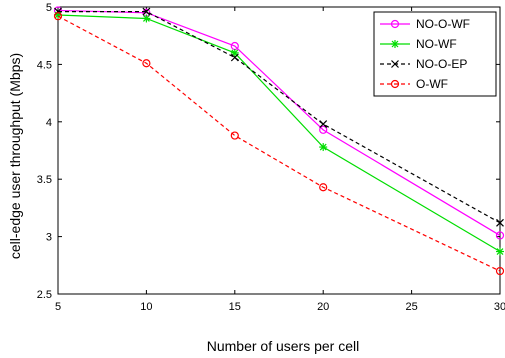 The image size is (505, 358). I want to click on legend: NO-O-WF NO-WF NO-O-EP O-WF, so click(435, 54).